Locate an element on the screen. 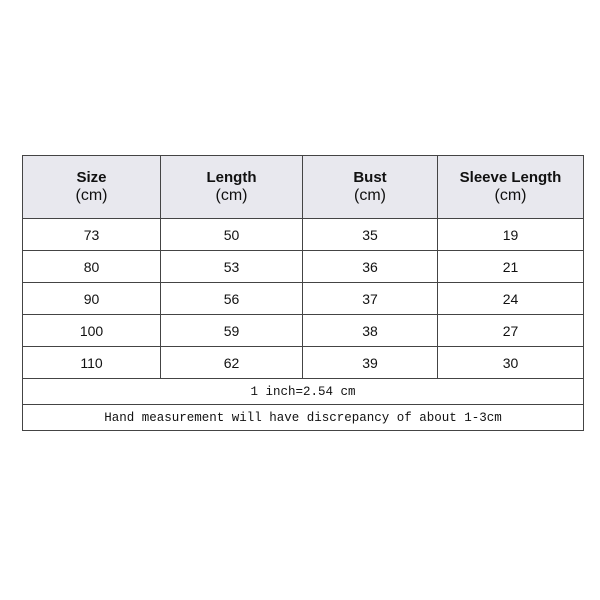 This screenshot has height=600, width=600. header-name: Sleeve Length is located at coordinates (510, 177).